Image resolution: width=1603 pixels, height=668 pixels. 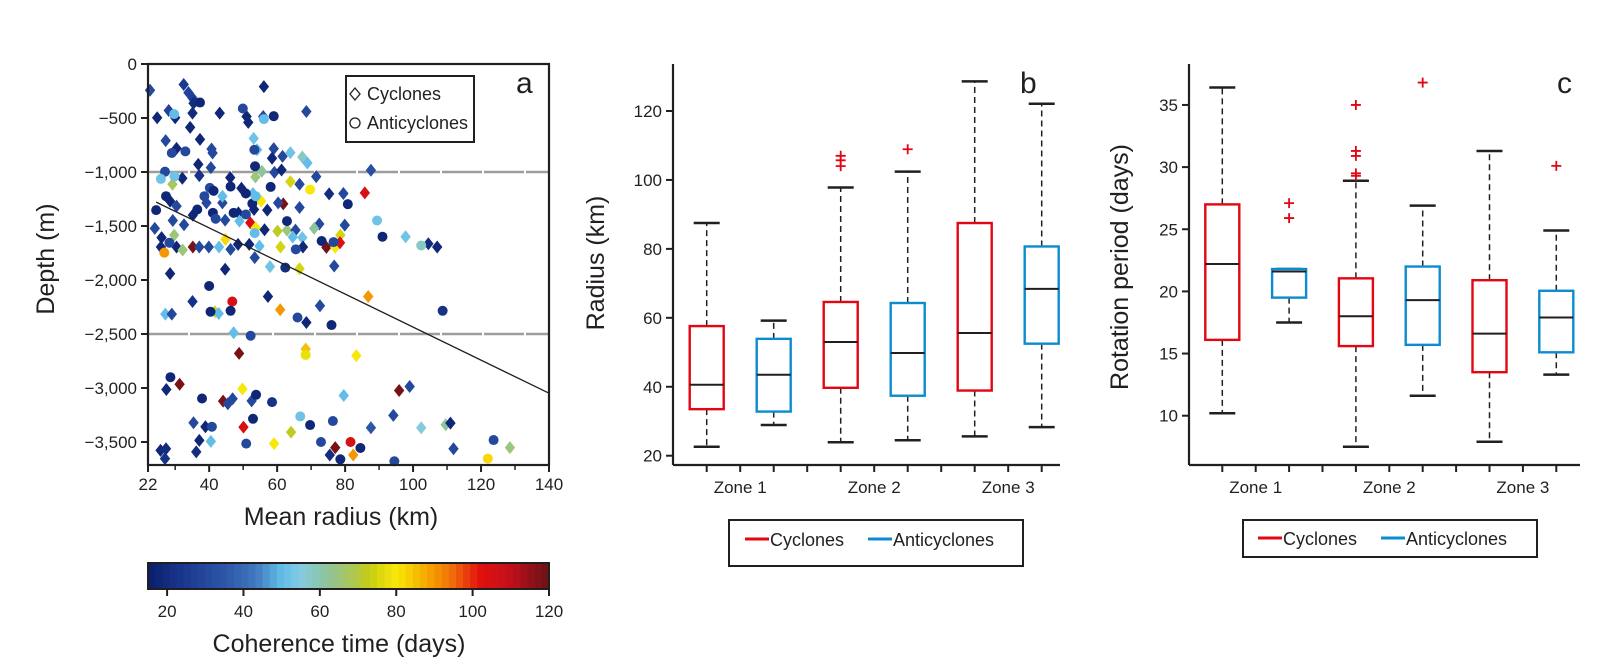 What do you see at coordinates (345, 484) in the screenshot?
I see `x-tick-label: 80` at bounding box center [345, 484].